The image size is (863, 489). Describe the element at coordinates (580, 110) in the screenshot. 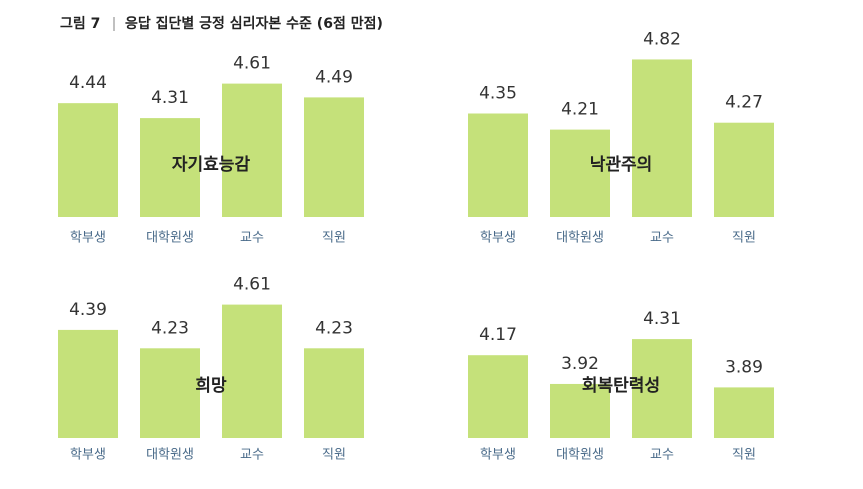

I see `value-label: 4.21` at that location.